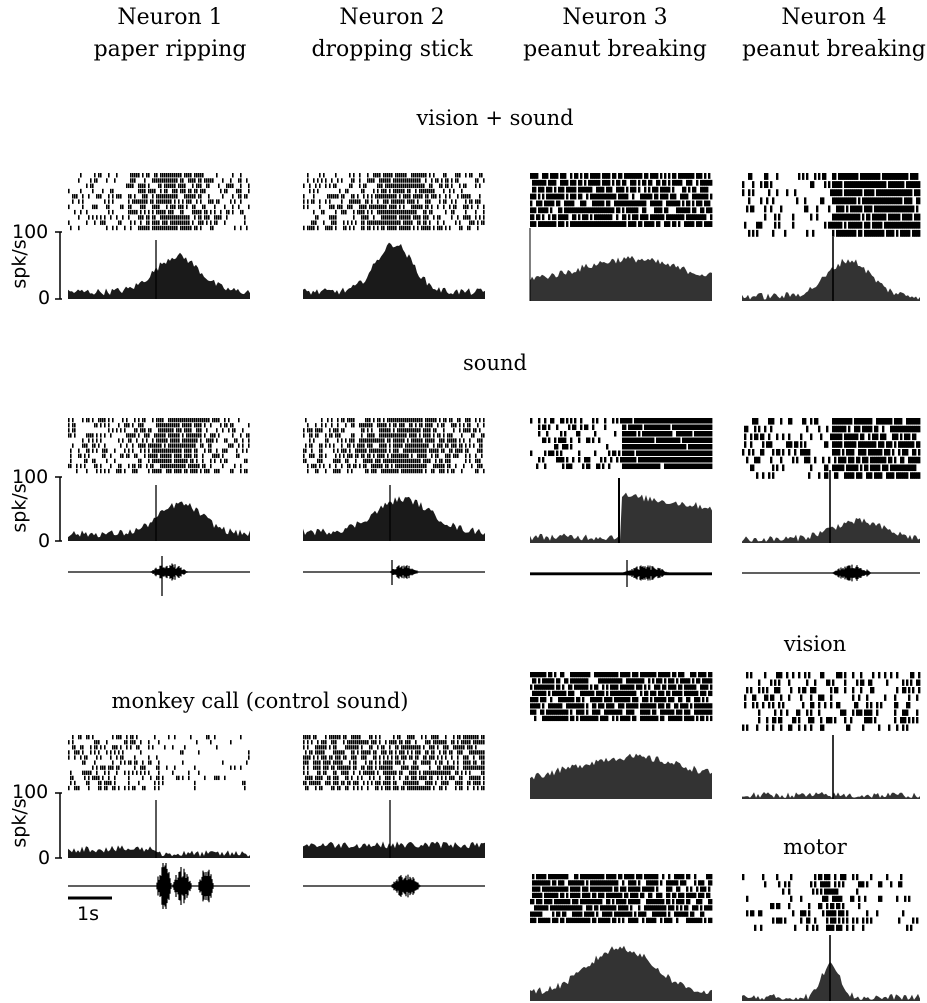 Image resolution: width=927 pixels, height=1003 pixels. Describe the element at coordinates (44, 541) in the screenshot. I see `ytick-0-row2: 0` at that location.